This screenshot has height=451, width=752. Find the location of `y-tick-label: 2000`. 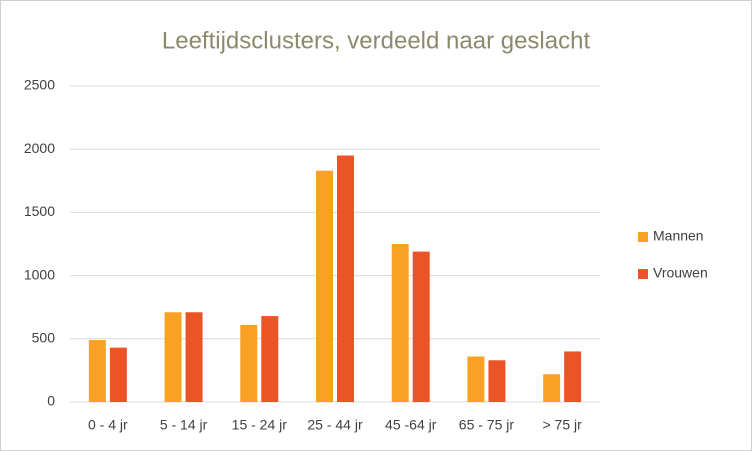

y-tick-label: 2000 is located at coordinates (39, 148).